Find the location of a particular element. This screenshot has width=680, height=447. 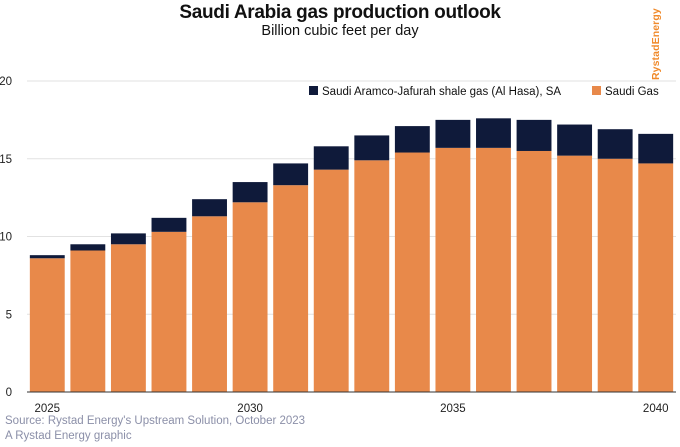

x-tick-label: 2030 is located at coordinates (250, 409).